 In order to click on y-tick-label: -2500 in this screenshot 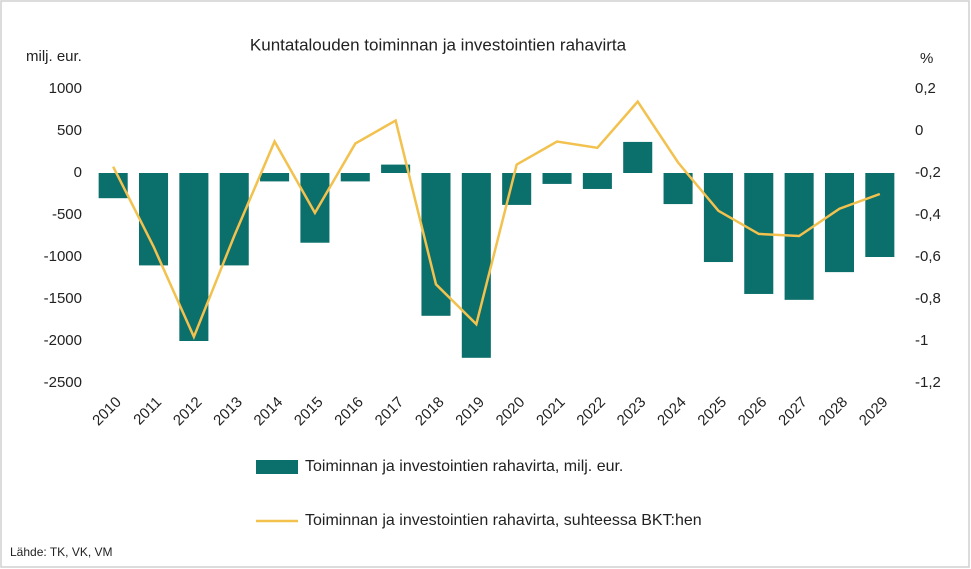, I will do `click(63, 382)`.